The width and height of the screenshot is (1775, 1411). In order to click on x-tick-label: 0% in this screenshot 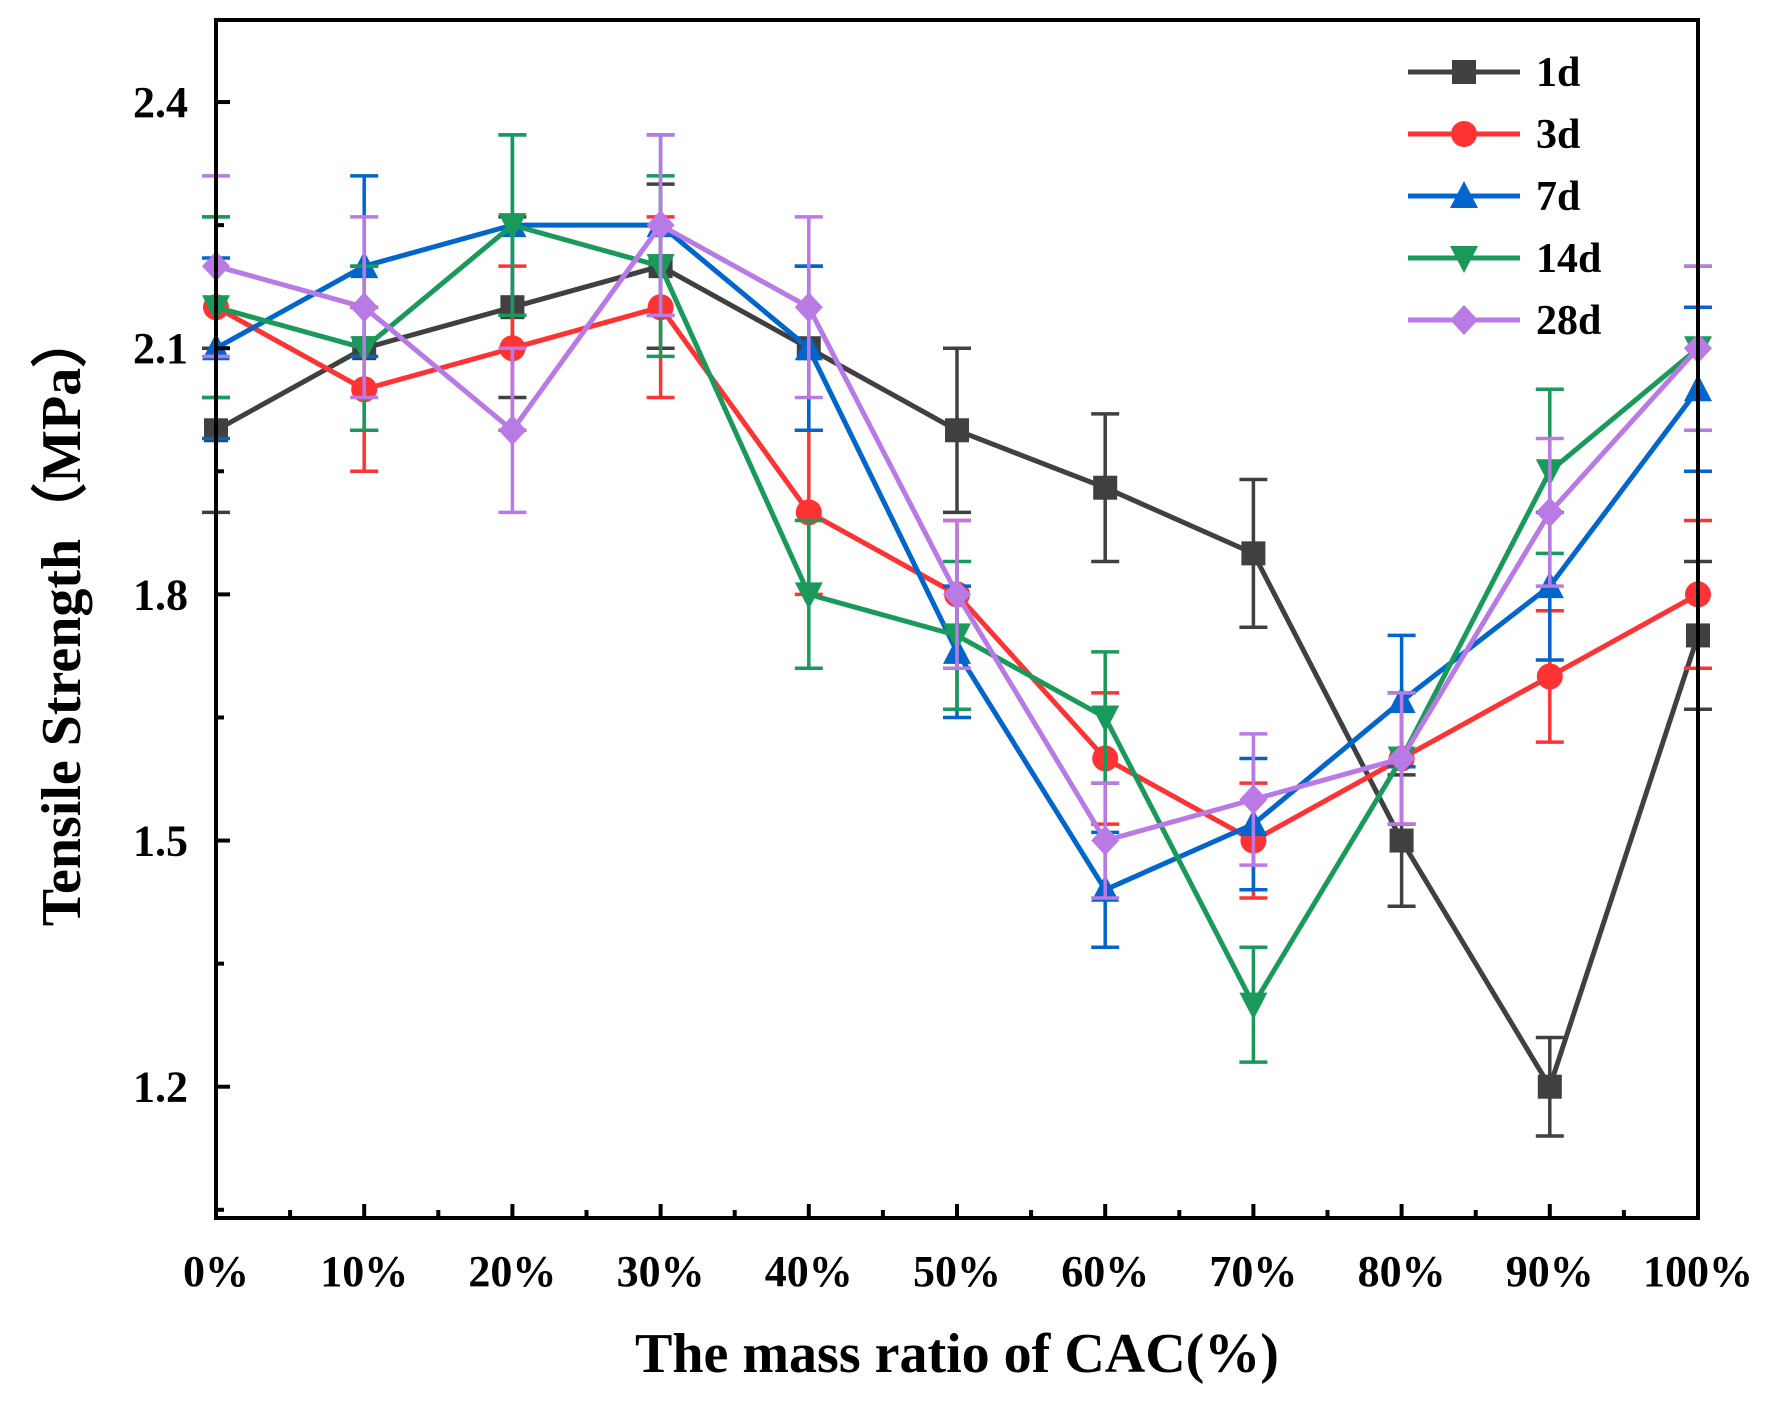, I will do `click(216, 1271)`.